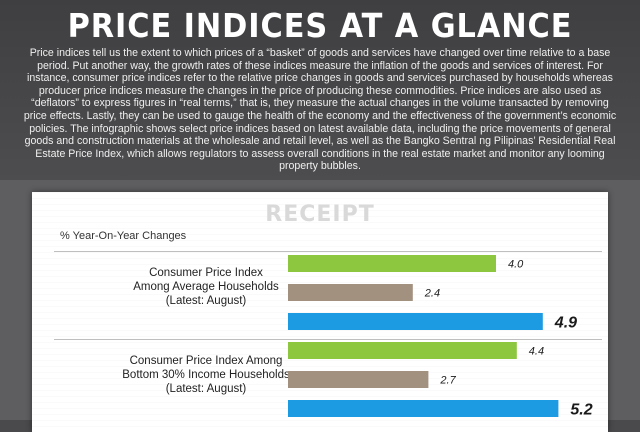  I want to click on category-label-line: Among Average Households, so click(206, 287).